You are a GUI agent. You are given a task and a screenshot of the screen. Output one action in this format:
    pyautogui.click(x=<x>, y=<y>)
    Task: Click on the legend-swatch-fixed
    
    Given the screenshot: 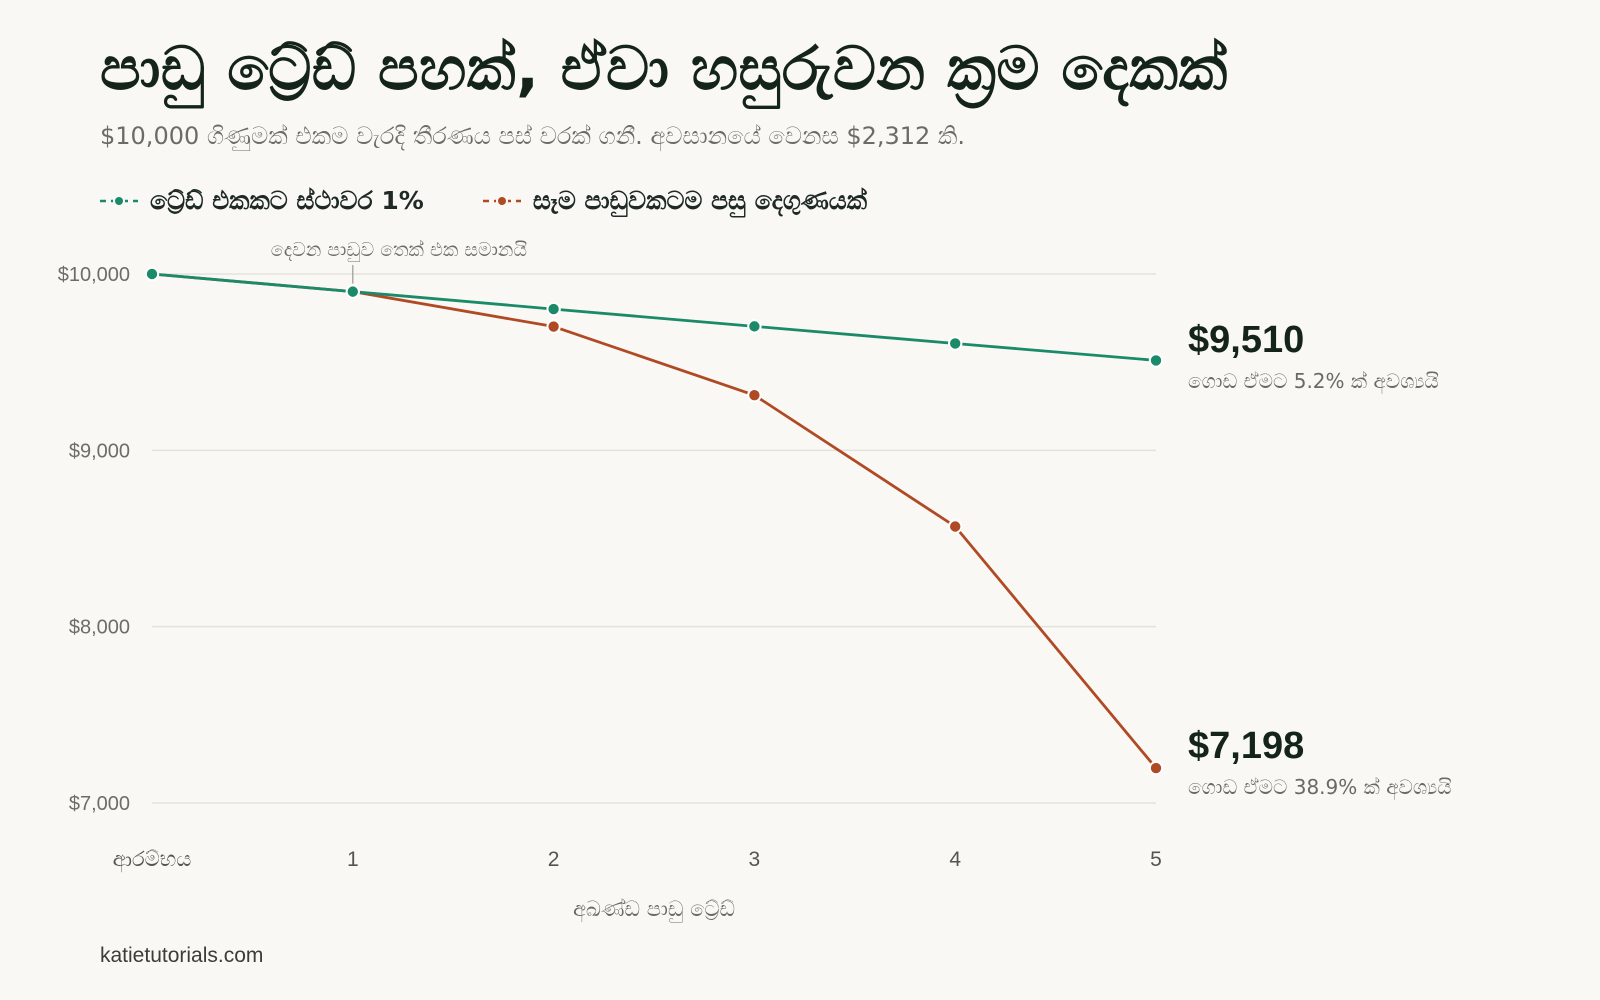 What is the action you would take?
    pyautogui.click(x=119, y=201)
    